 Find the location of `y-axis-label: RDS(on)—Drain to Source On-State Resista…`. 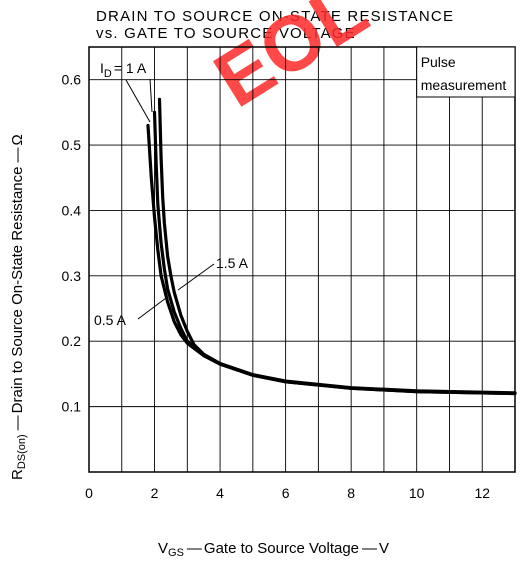

y-axis-label: RDS(on)—Drain to Source On-State Resista… is located at coordinates (18, 307).